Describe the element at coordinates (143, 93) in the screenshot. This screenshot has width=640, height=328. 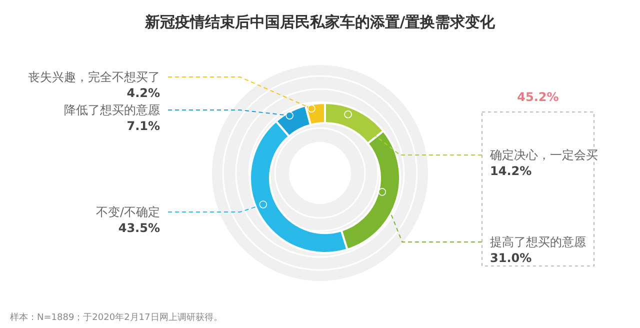
I see `data-label: 4.2%` at that location.